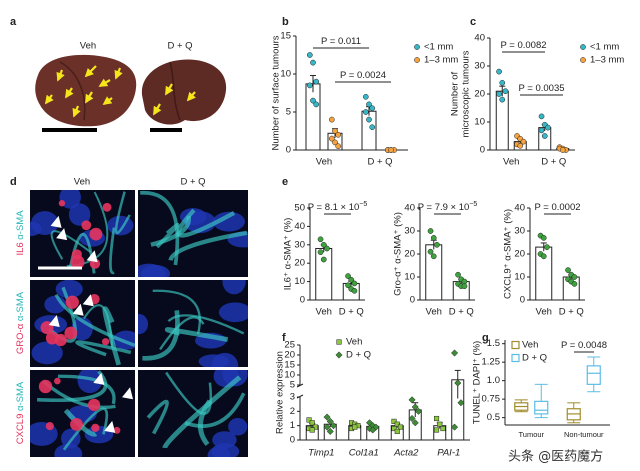  Describe the element at coordinates (541, 88) in the screenshot. I see `p-value-text: P = 0.0035` at that location.